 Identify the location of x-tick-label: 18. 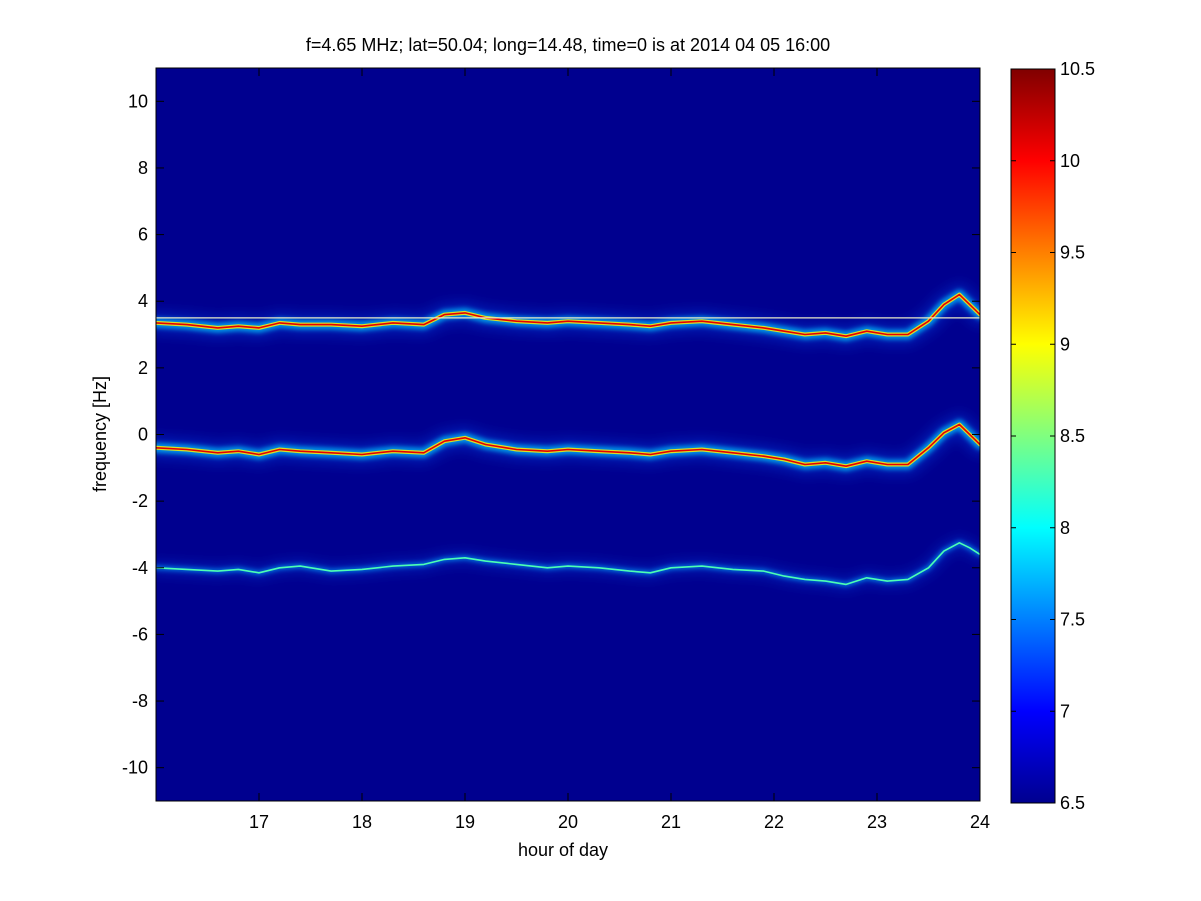
(362, 822).